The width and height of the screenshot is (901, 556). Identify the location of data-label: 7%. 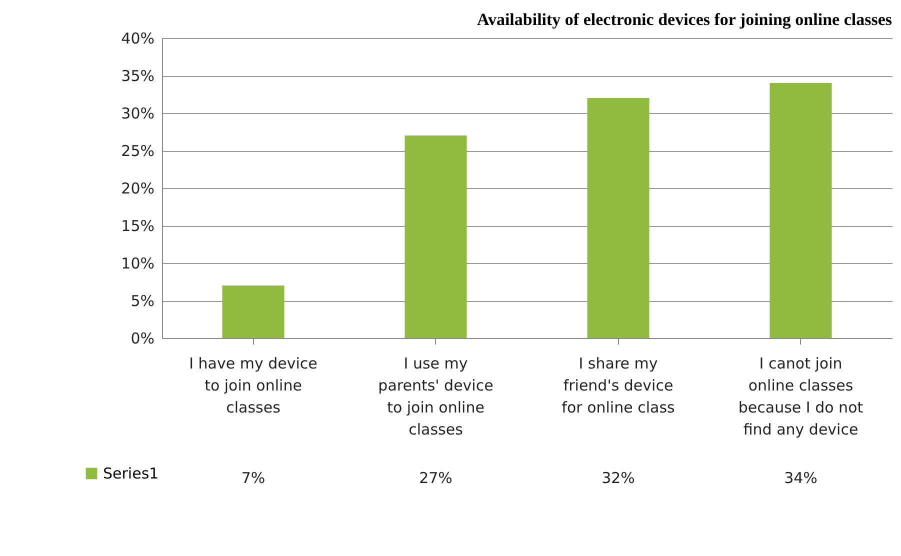
(253, 478).